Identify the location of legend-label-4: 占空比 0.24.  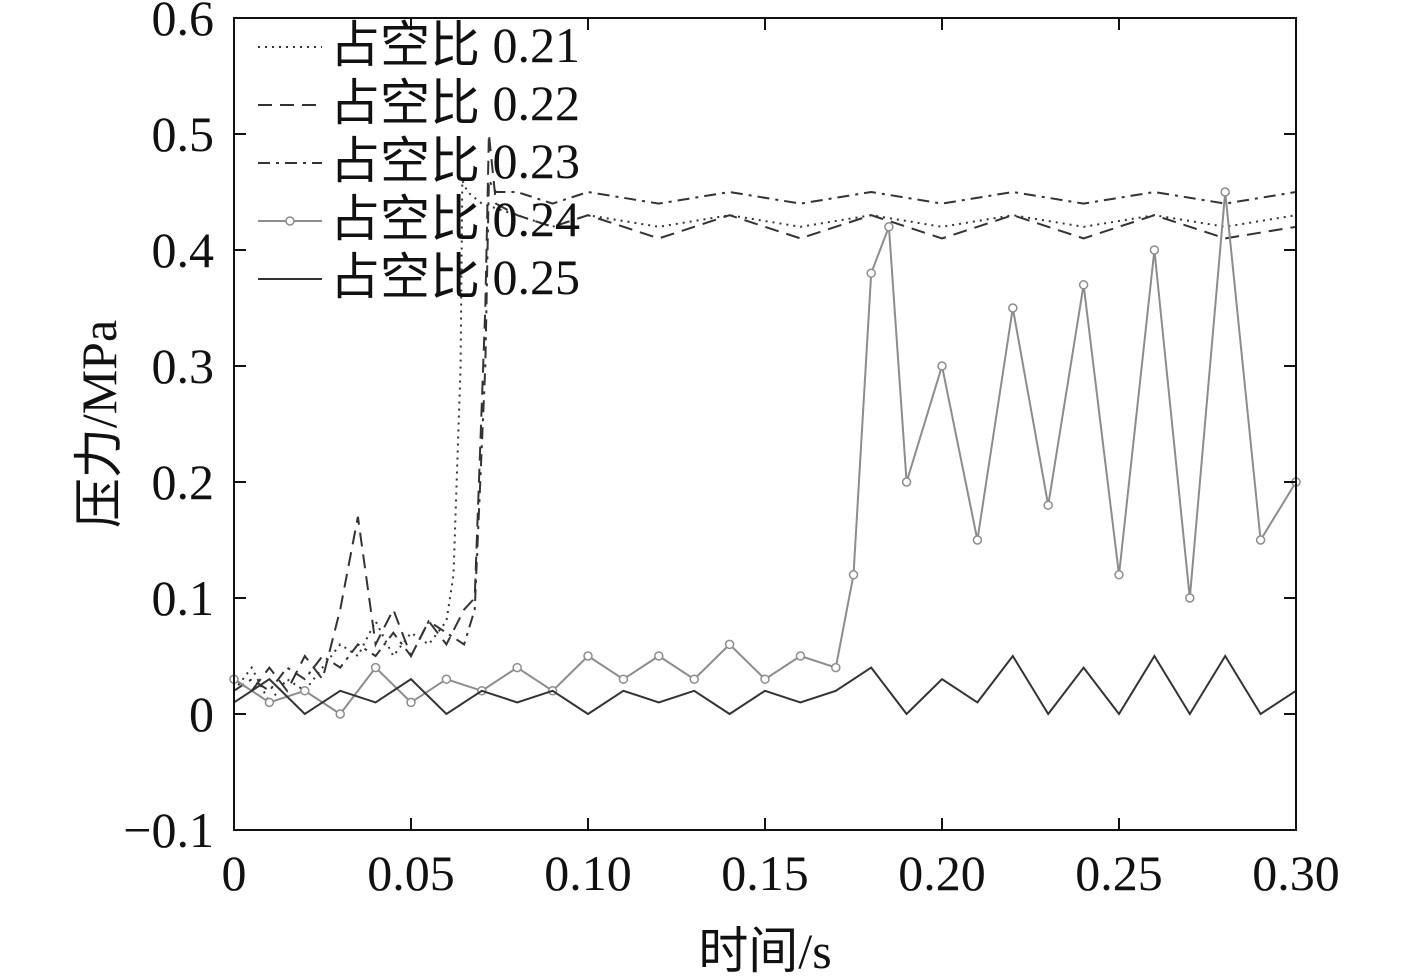
(455, 219).